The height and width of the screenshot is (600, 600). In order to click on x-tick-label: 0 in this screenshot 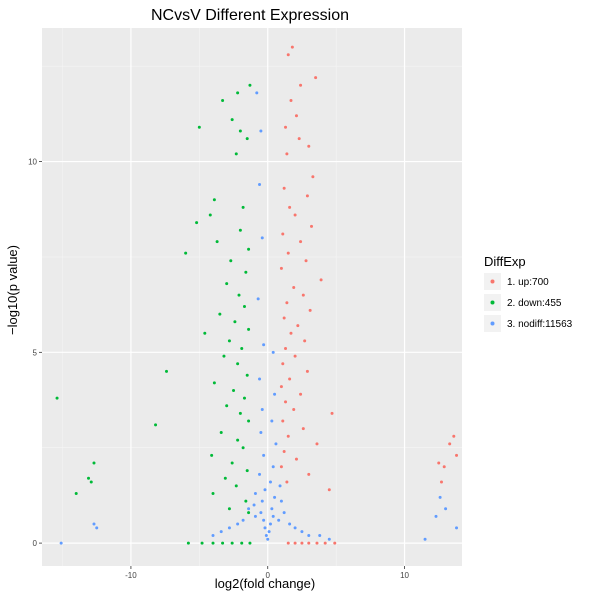, I will do `click(268, 575)`.